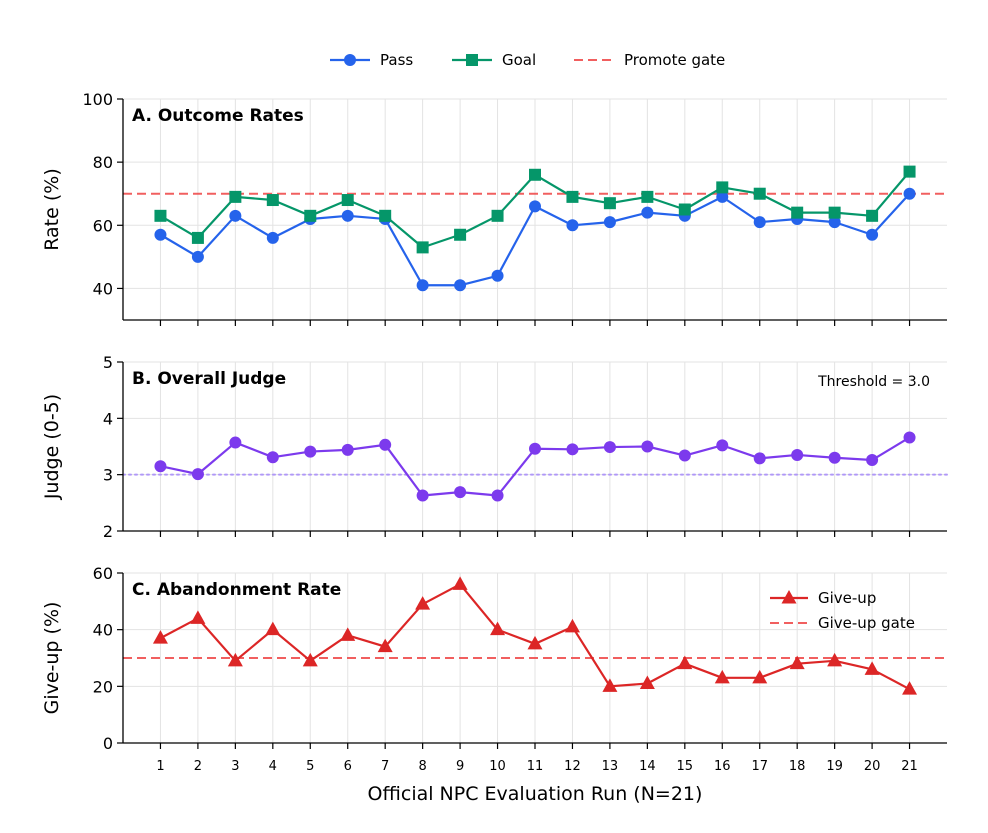  What do you see at coordinates (310, 766) in the screenshot?
I see `panel-c-xtick-label-5: 5` at bounding box center [310, 766].